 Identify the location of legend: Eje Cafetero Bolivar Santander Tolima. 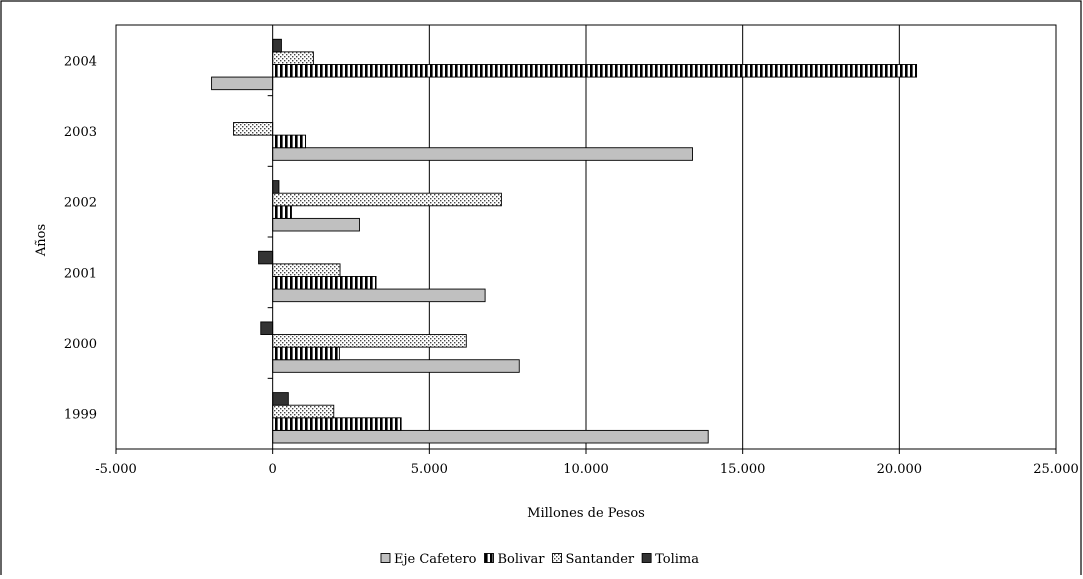
(539, 559).